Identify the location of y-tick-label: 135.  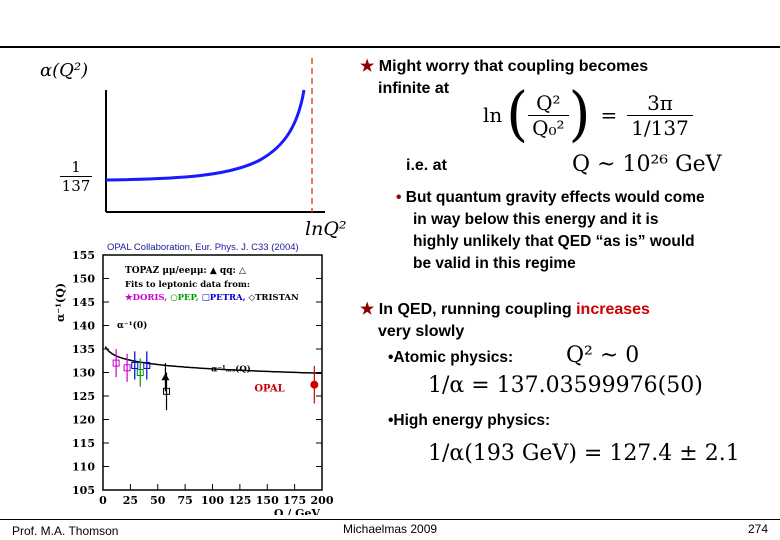
(83, 349).